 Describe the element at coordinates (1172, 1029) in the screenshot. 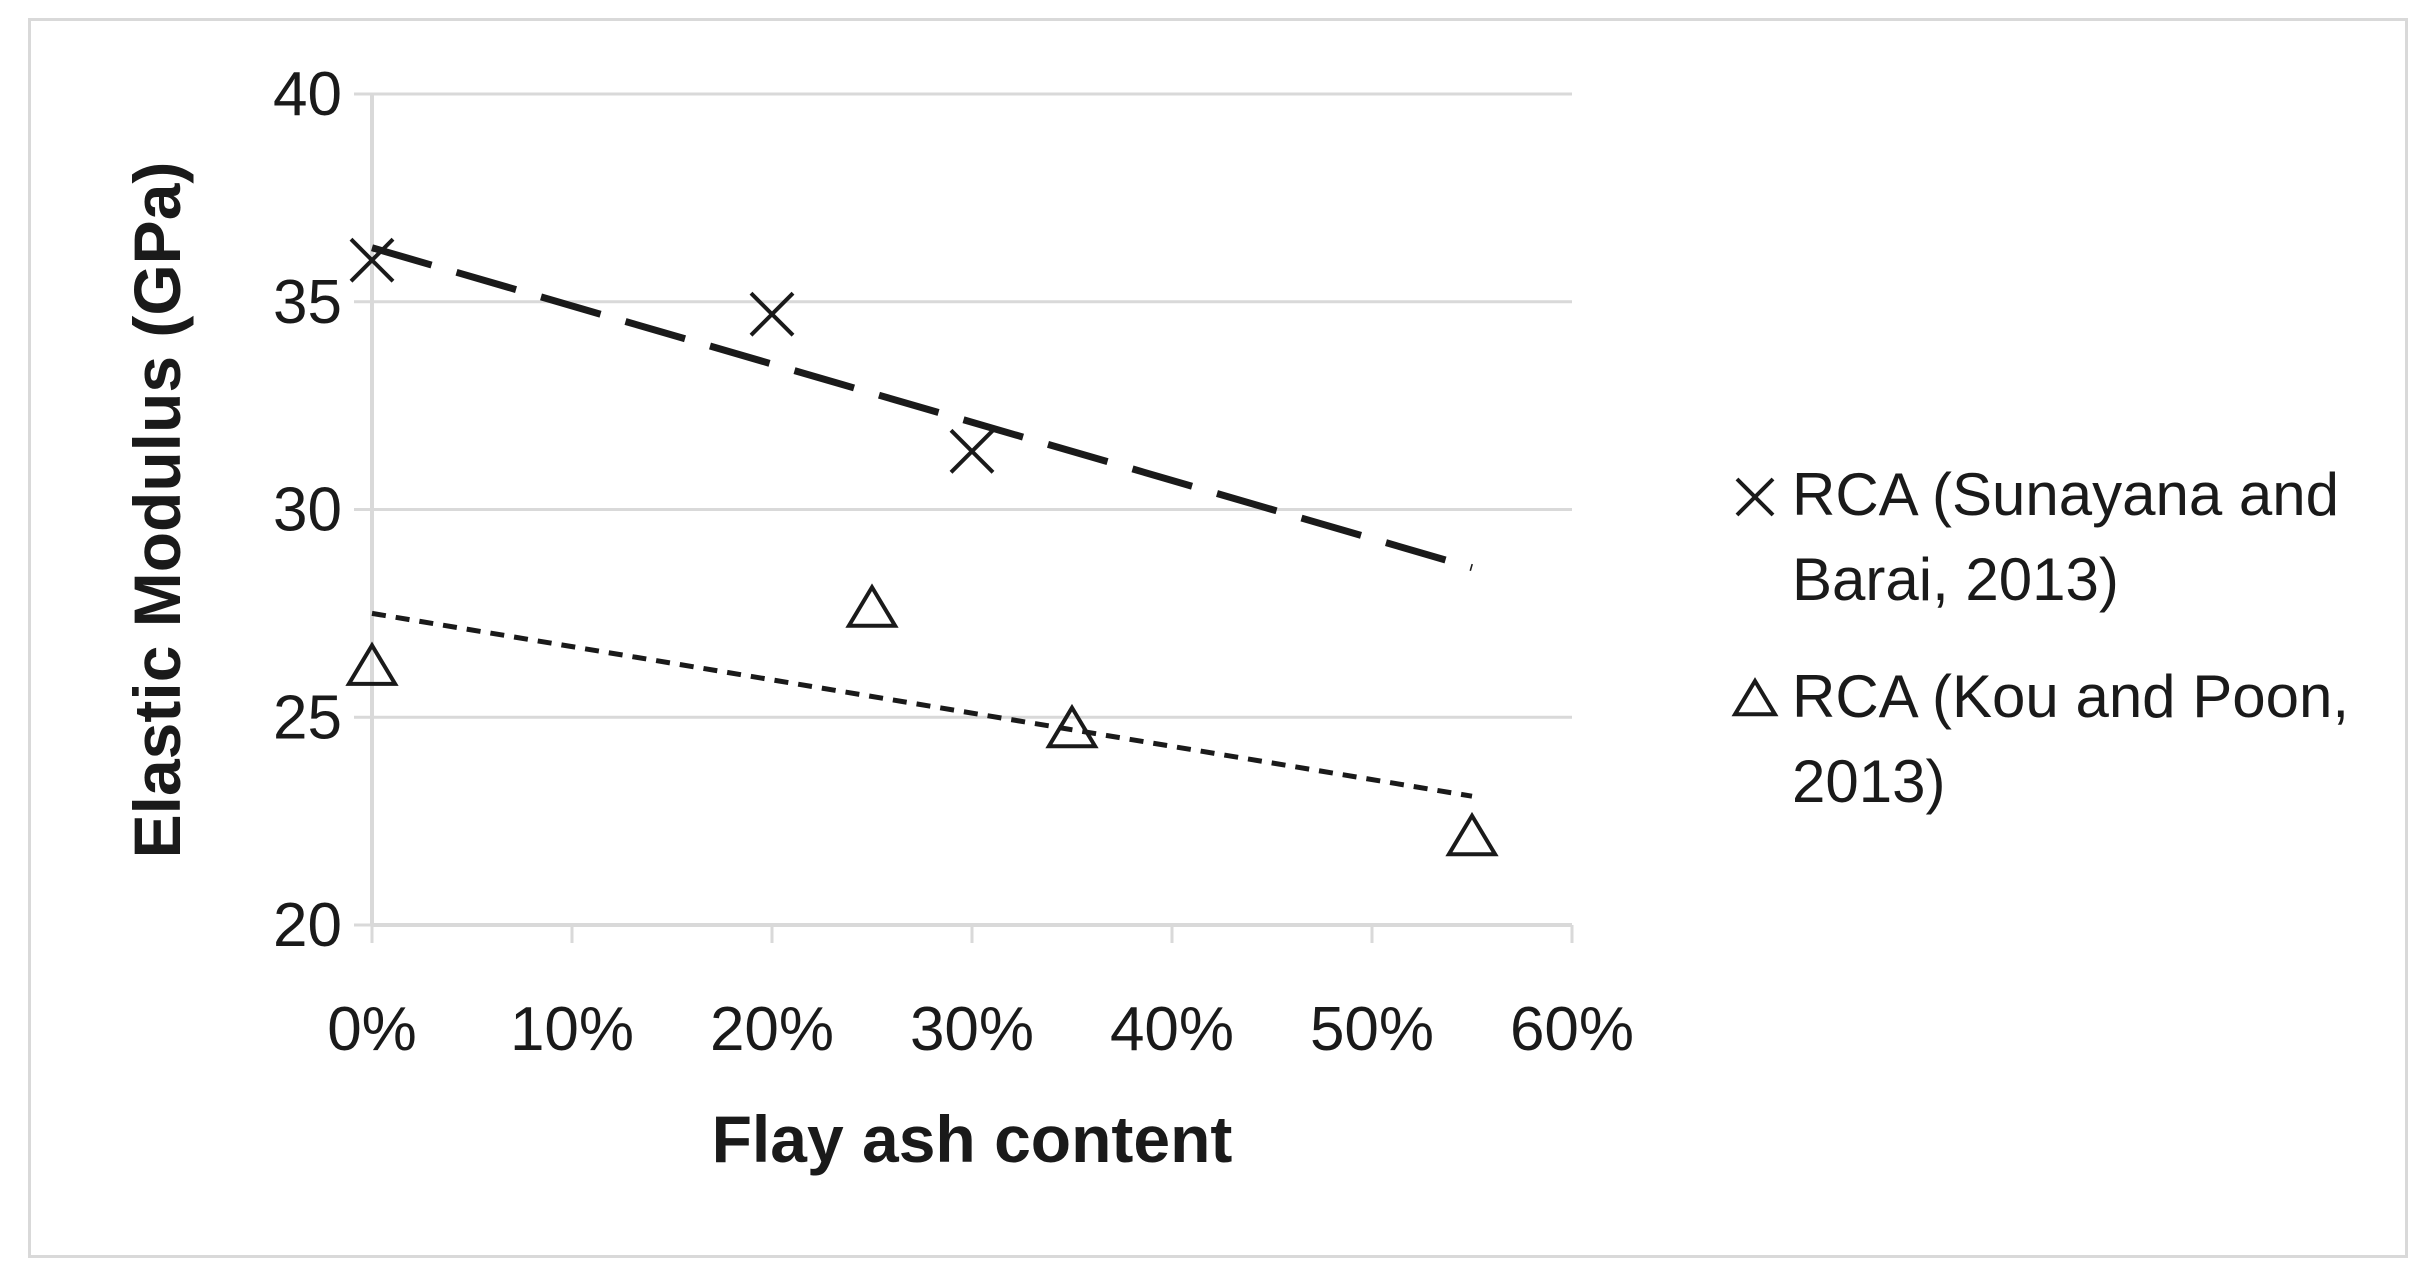

I see `x-tick-label: 40%` at that location.